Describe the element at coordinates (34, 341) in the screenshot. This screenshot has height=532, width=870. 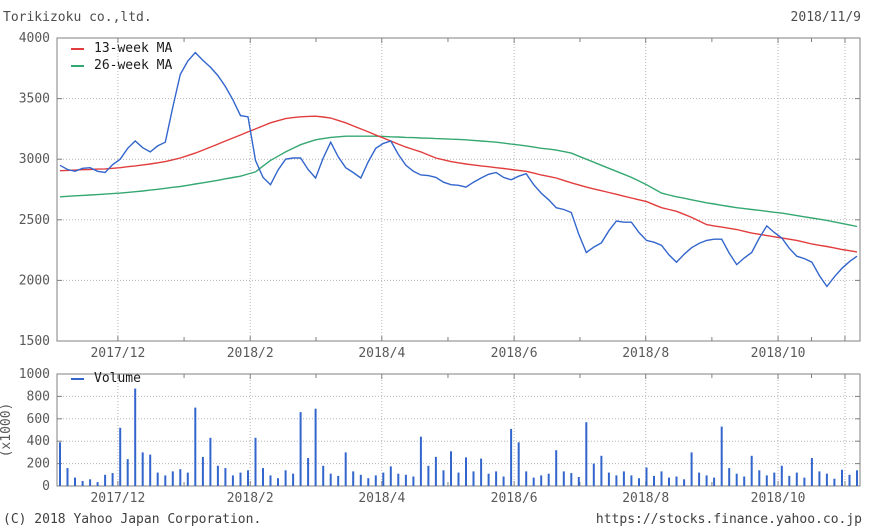
I see `svg-text: 1500` at that location.